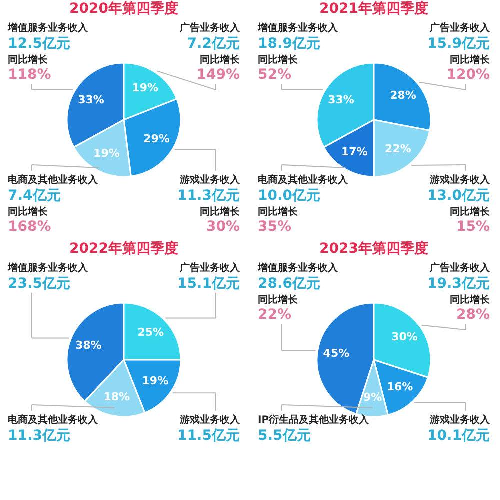 Image resolution: width=500 pixels, height=500 pixels. I want to click on data-label: 30%, so click(405, 337).